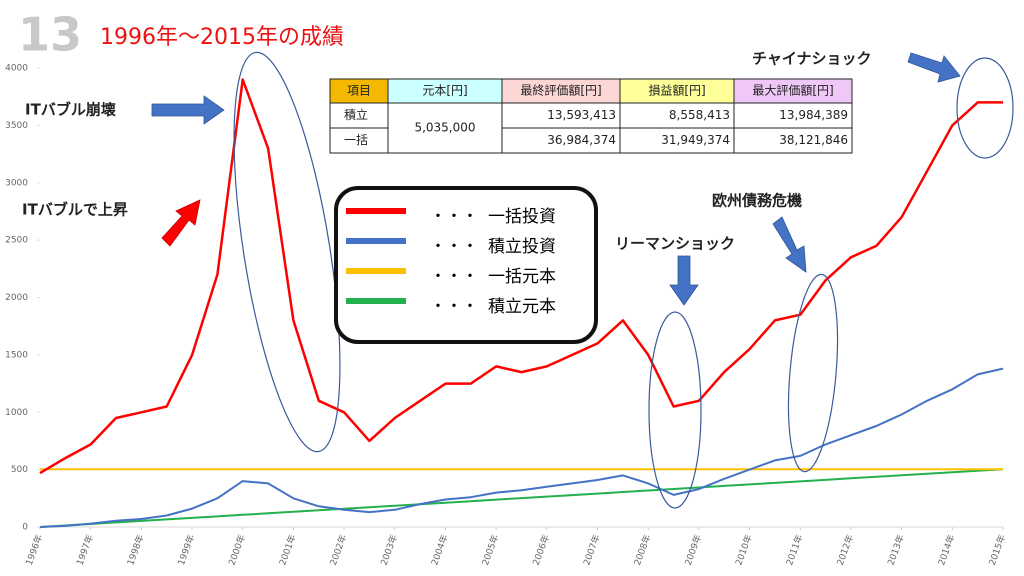  Describe the element at coordinates (75, 210) in the screenshot. I see `annotation: ITバブルで上昇` at that location.